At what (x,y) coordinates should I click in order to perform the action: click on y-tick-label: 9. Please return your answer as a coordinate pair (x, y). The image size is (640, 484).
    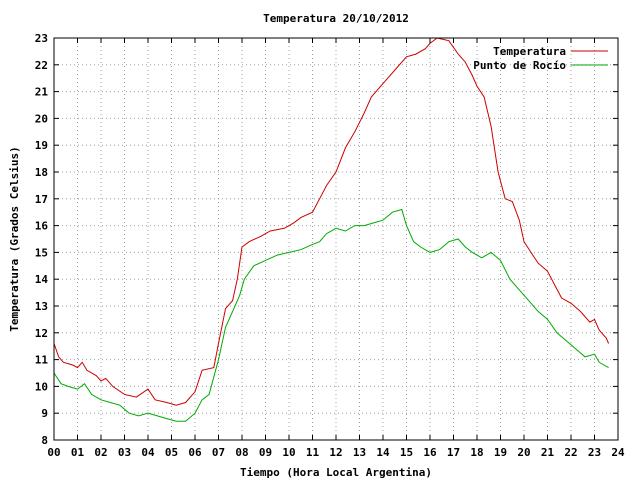
    Looking at the image, I should click on (44, 413).